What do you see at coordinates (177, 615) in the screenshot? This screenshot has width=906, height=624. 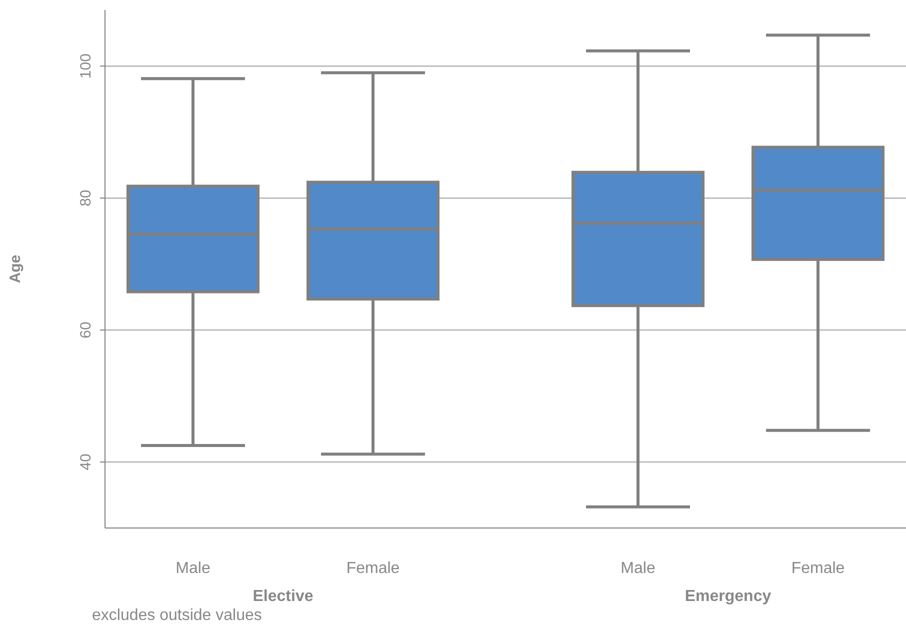 I see `text: excludes outside values` at bounding box center [177, 615].